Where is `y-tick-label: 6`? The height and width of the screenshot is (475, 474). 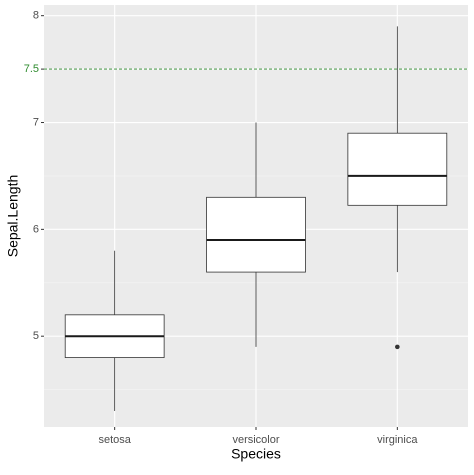 y-tick-label: 6 is located at coordinates (36, 229).